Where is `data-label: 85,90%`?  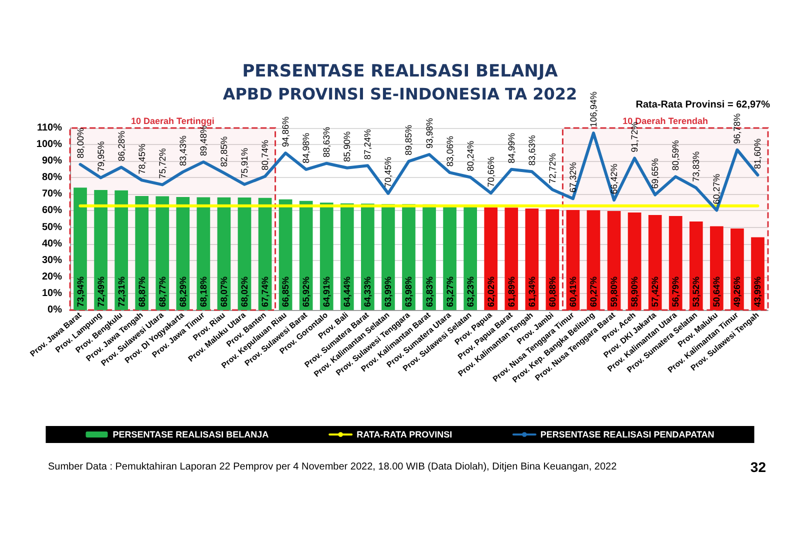
data-label: 85,90% is located at coordinates (347, 146).